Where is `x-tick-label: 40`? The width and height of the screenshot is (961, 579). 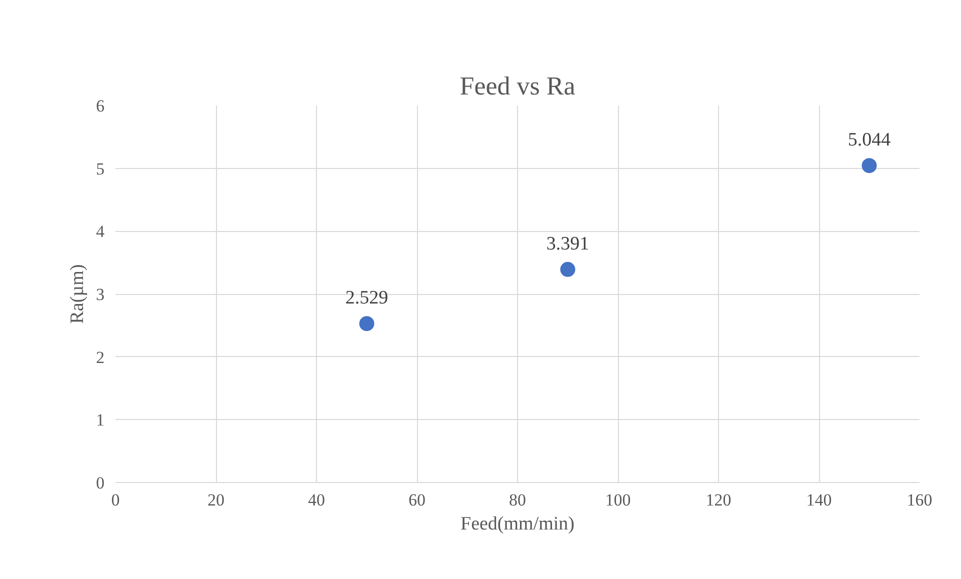 x-tick-label: 40 is located at coordinates (316, 500).